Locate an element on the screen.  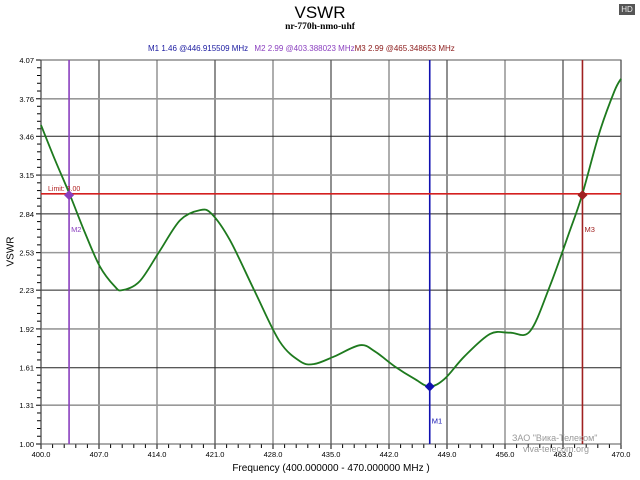
marker-diamond-m2 is located at coordinates (69, 195).